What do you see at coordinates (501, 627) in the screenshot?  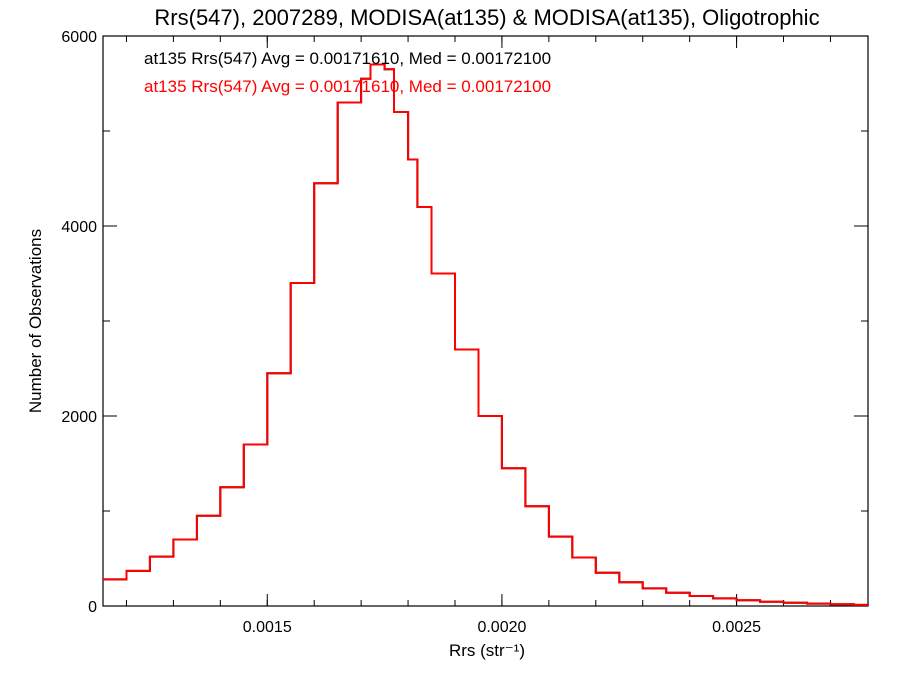 I see `x-tick-label: 0.0020` at bounding box center [501, 627].